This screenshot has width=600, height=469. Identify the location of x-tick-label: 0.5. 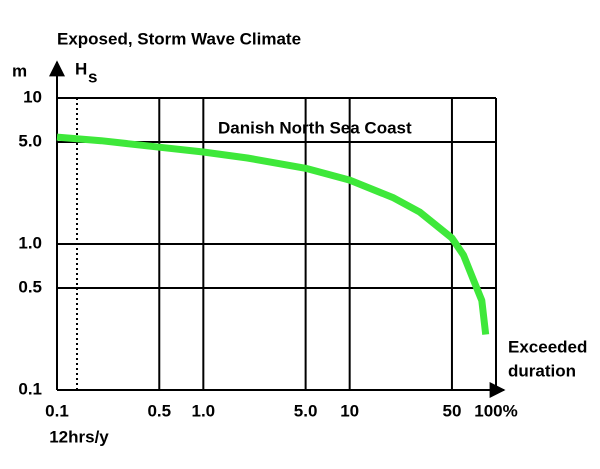
(159, 410).